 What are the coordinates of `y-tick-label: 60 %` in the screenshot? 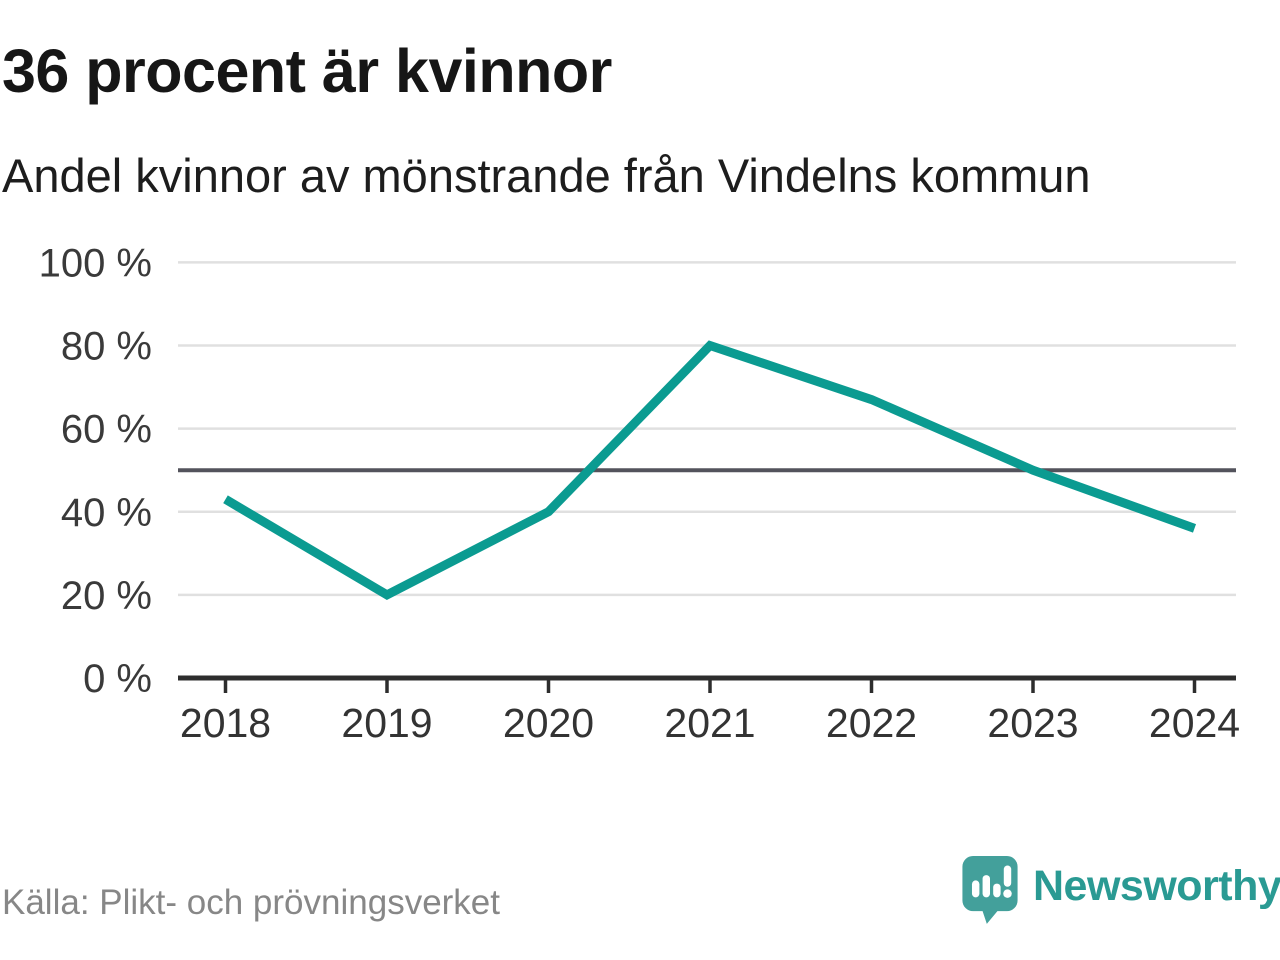 It's located at (106, 430).